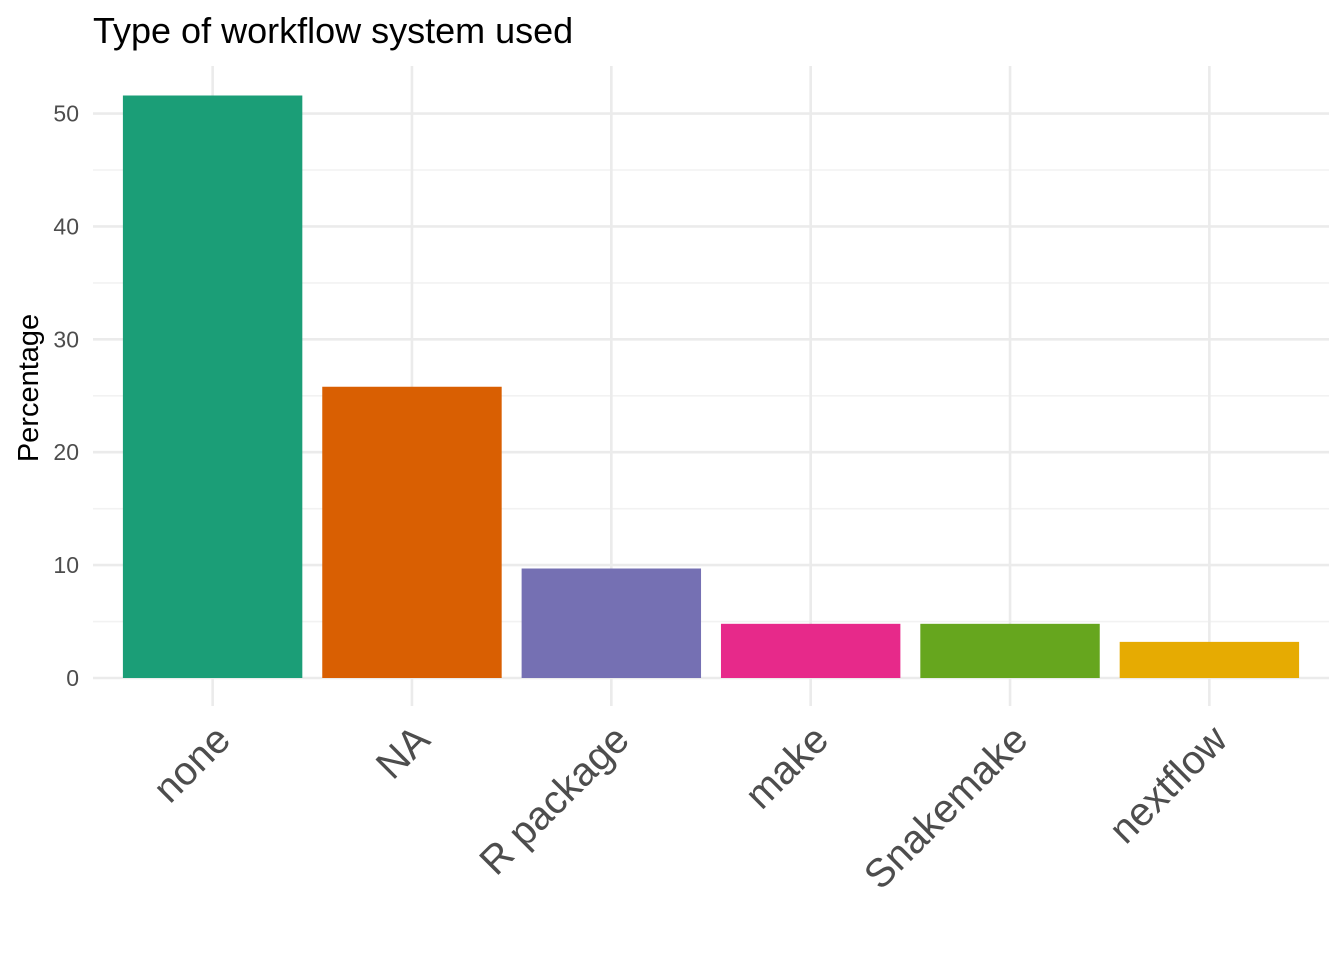  I want to click on y-tick-label: 50, so click(66, 114).